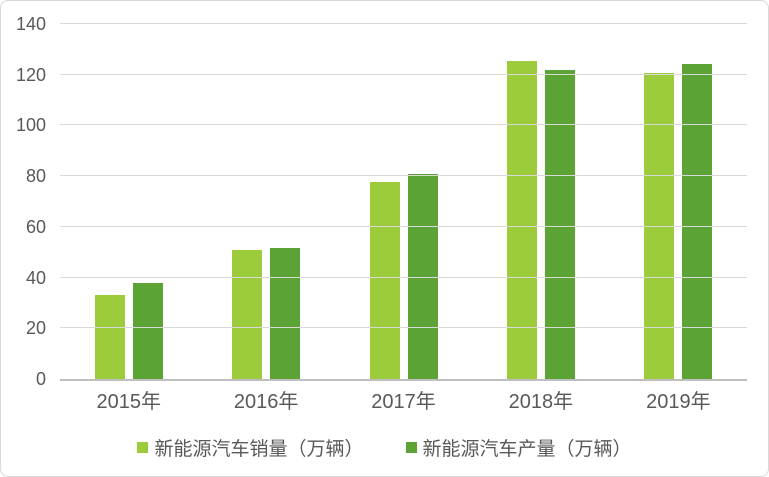 This screenshot has width=769, height=477. Describe the element at coordinates (541, 402) in the screenshot. I see `x-label-2018年: 2018年` at that location.